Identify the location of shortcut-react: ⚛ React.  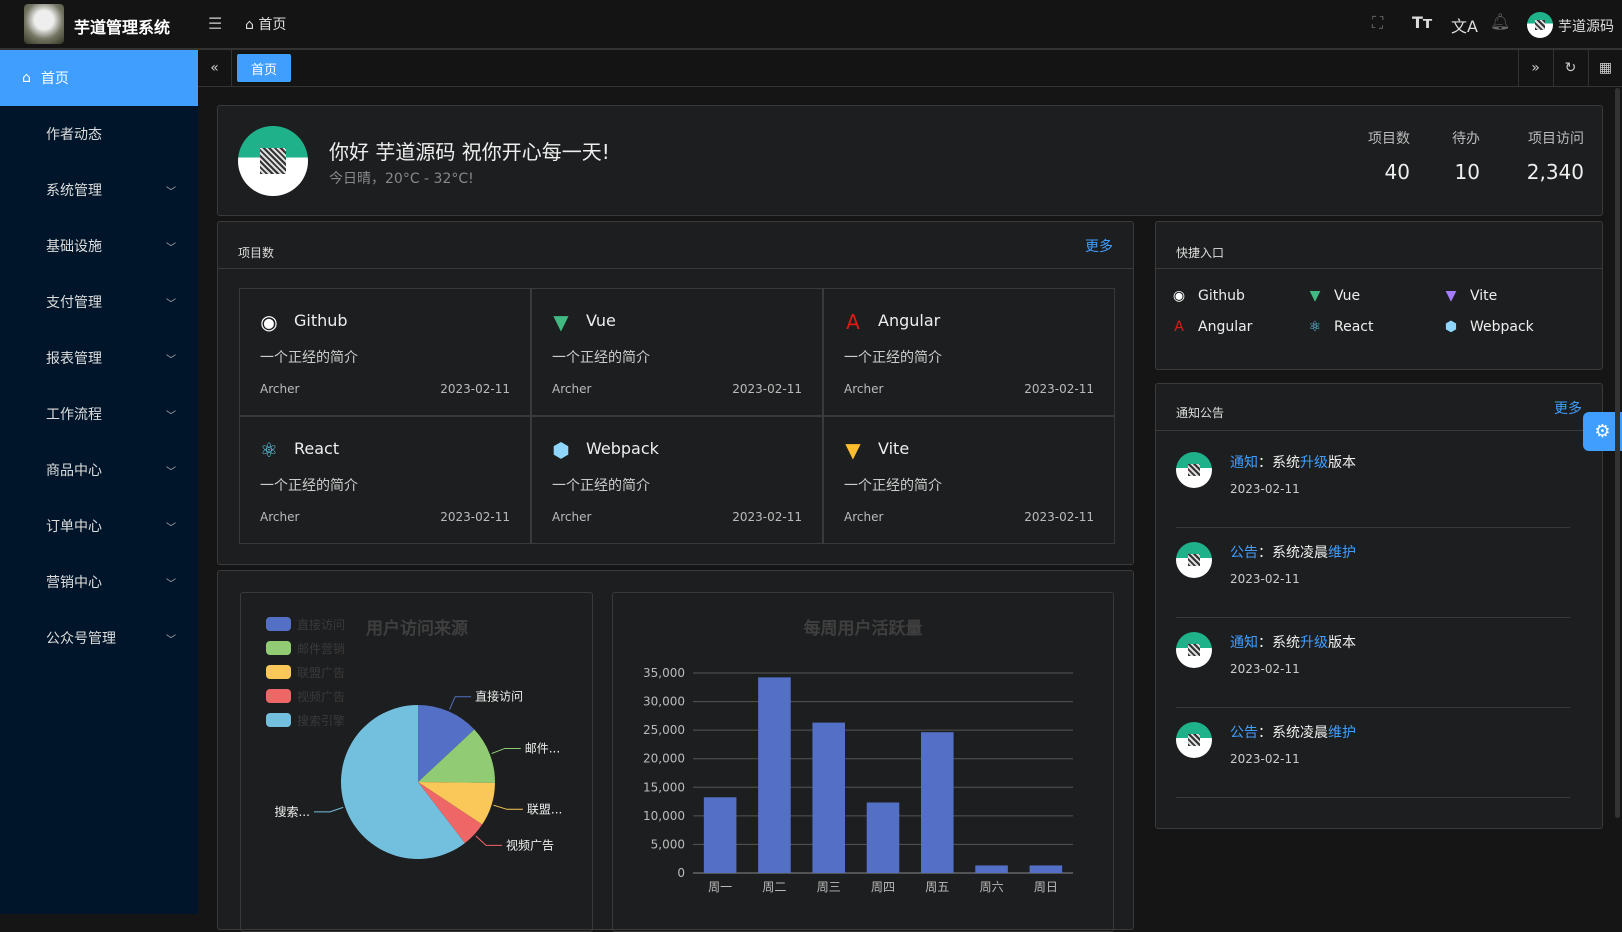
(1340, 327).